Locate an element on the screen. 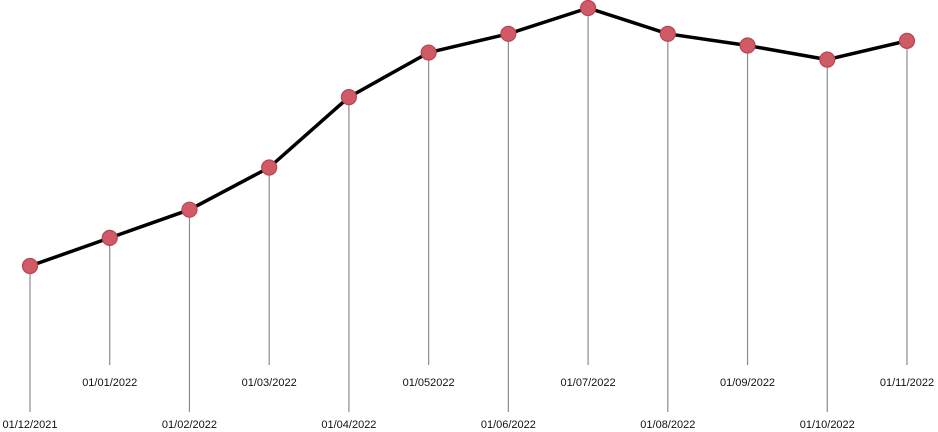  x-tick-label: 01/08/2022 is located at coordinates (667, 425).